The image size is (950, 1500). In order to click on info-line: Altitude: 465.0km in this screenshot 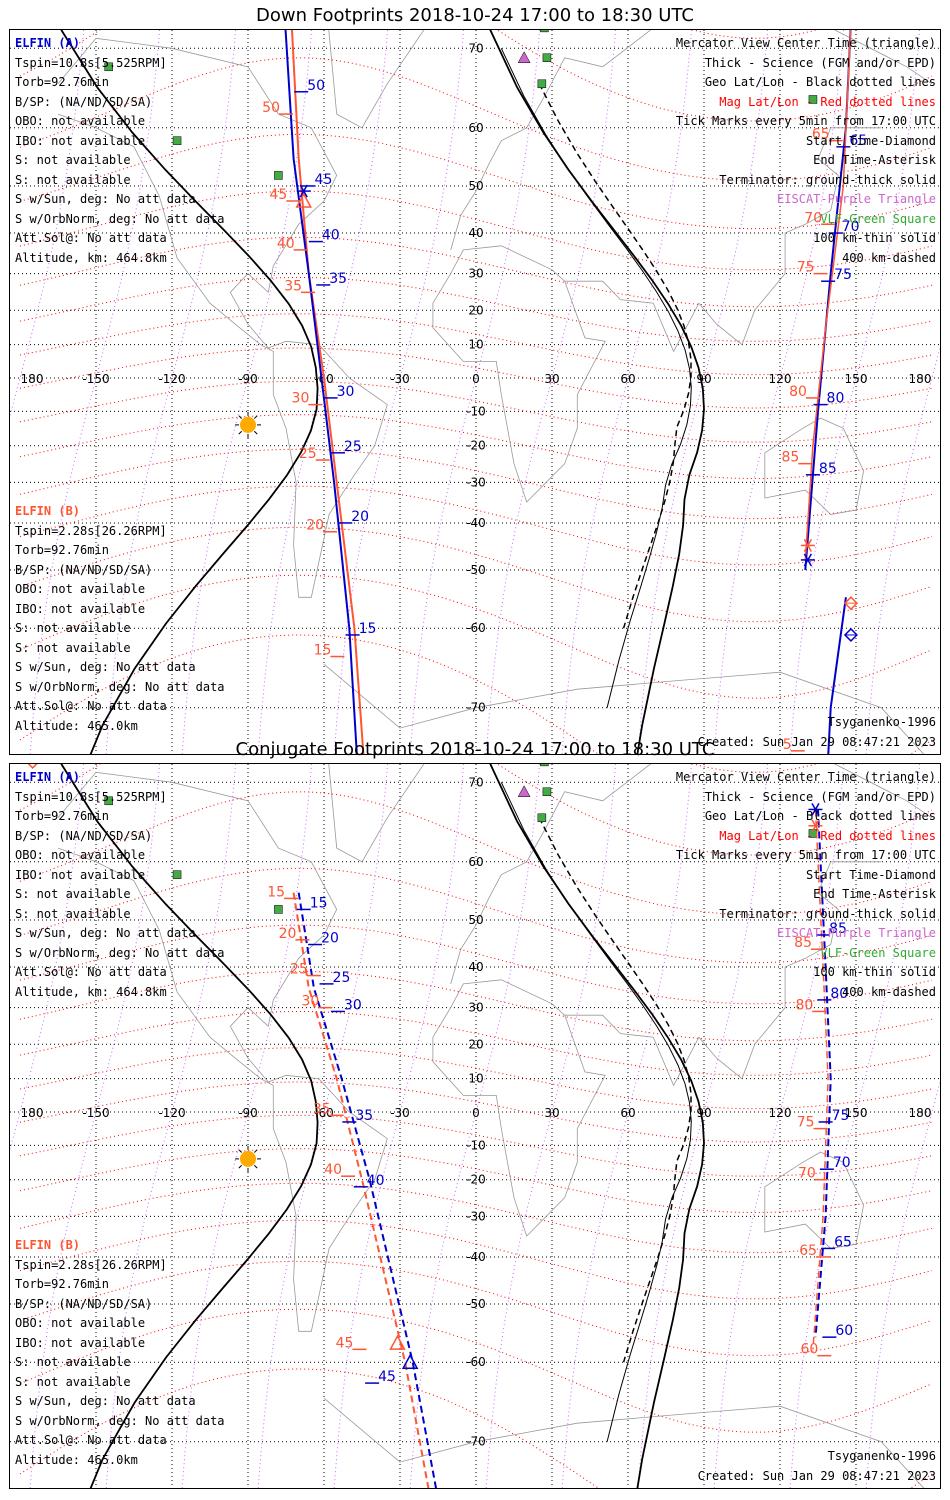, I will do `click(76, 725)`.